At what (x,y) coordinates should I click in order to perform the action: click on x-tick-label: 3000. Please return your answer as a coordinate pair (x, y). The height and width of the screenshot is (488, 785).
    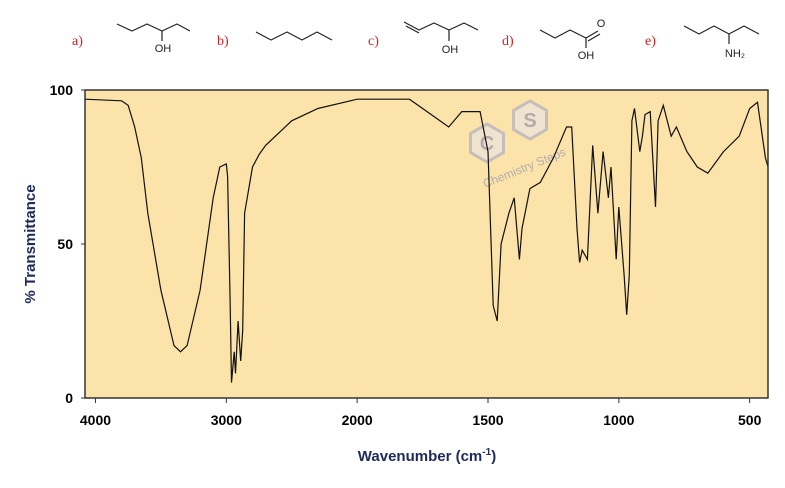
    Looking at the image, I should click on (226, 420).